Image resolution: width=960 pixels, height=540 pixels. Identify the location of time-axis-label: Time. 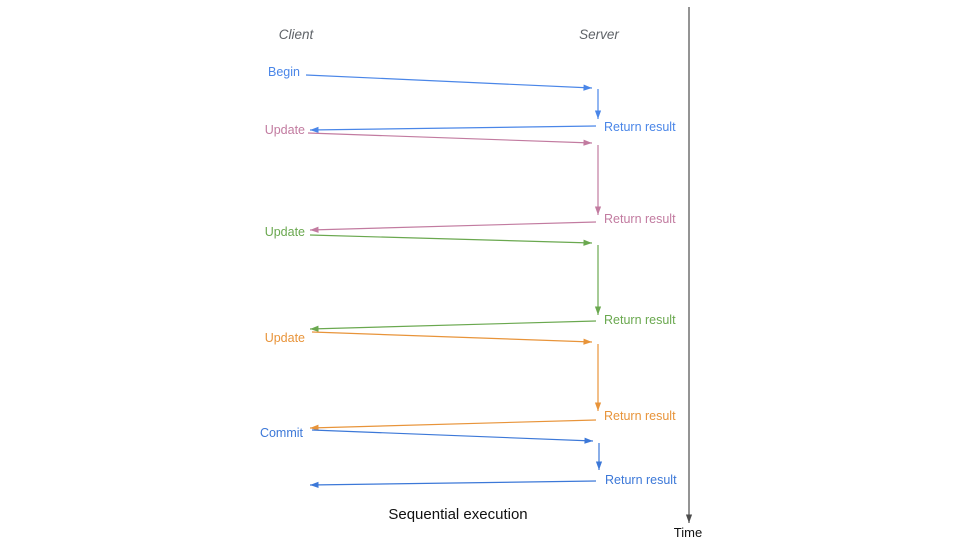
(688, 532).